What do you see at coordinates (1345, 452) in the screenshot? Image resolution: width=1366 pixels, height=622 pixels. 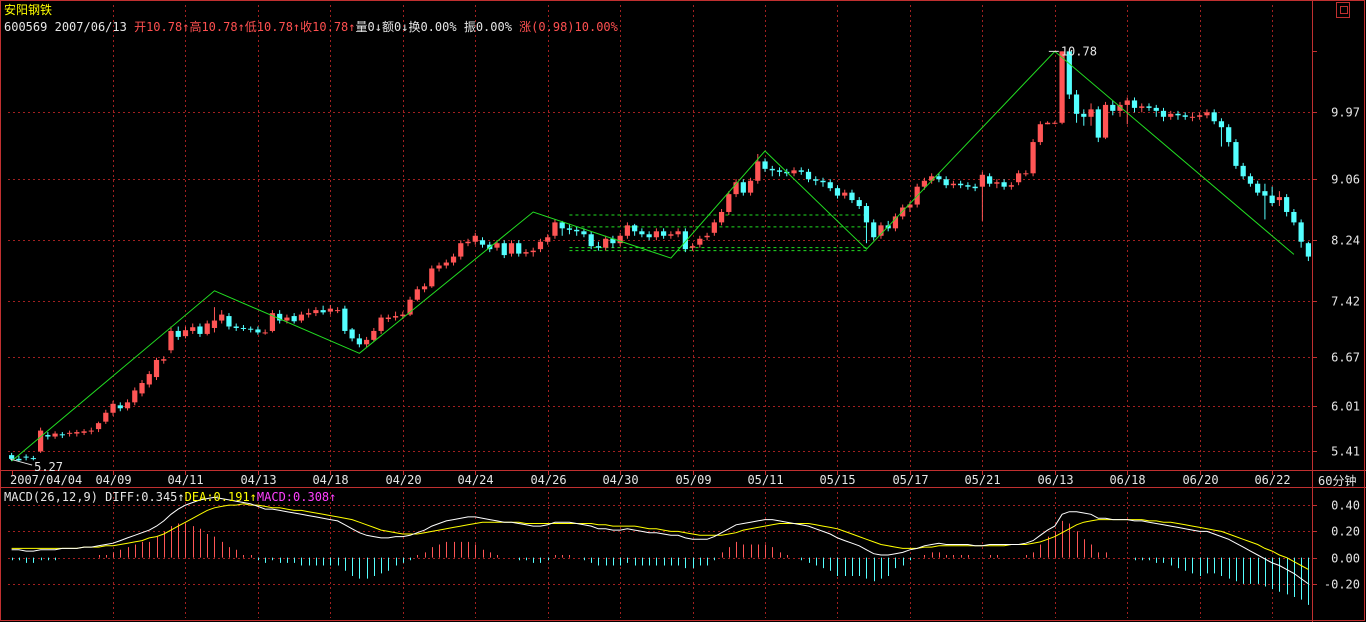 I see `price-tick-label: 5.41` at bounding box center [1345, 452].